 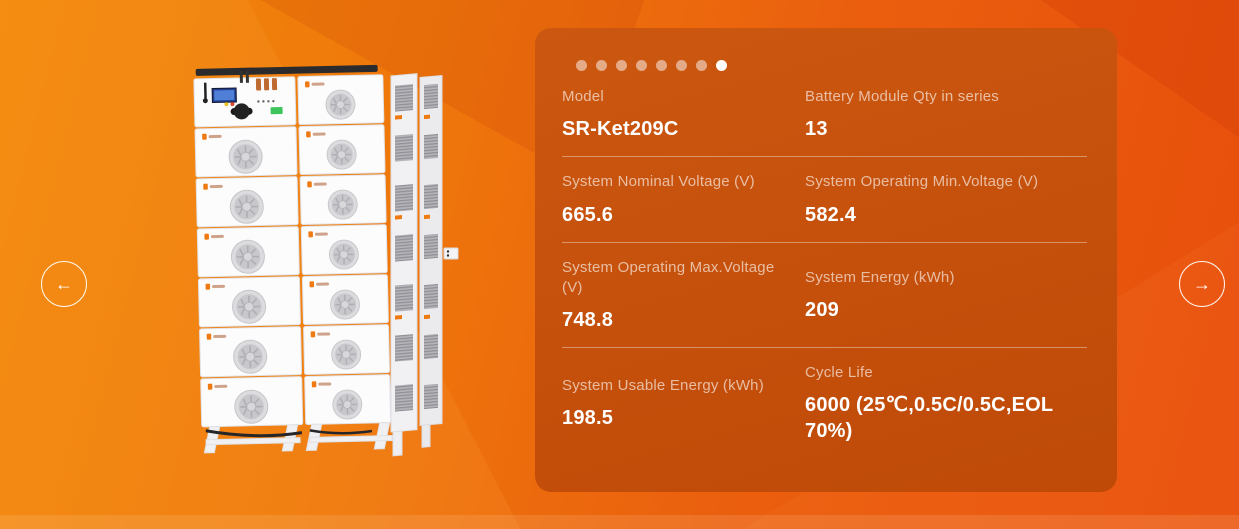 I want to click on spec-value: 665.6, so click(x=588, y=214).